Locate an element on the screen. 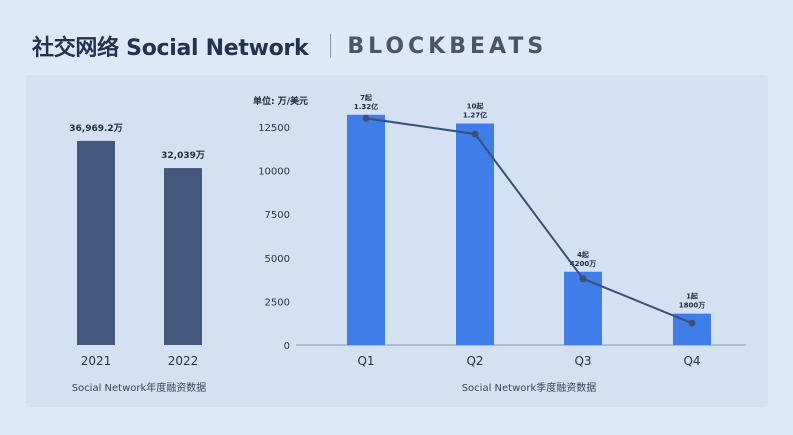 The height and width of the screenshot is (435, 793). bar-2021 is located at coordinates (96, 242).